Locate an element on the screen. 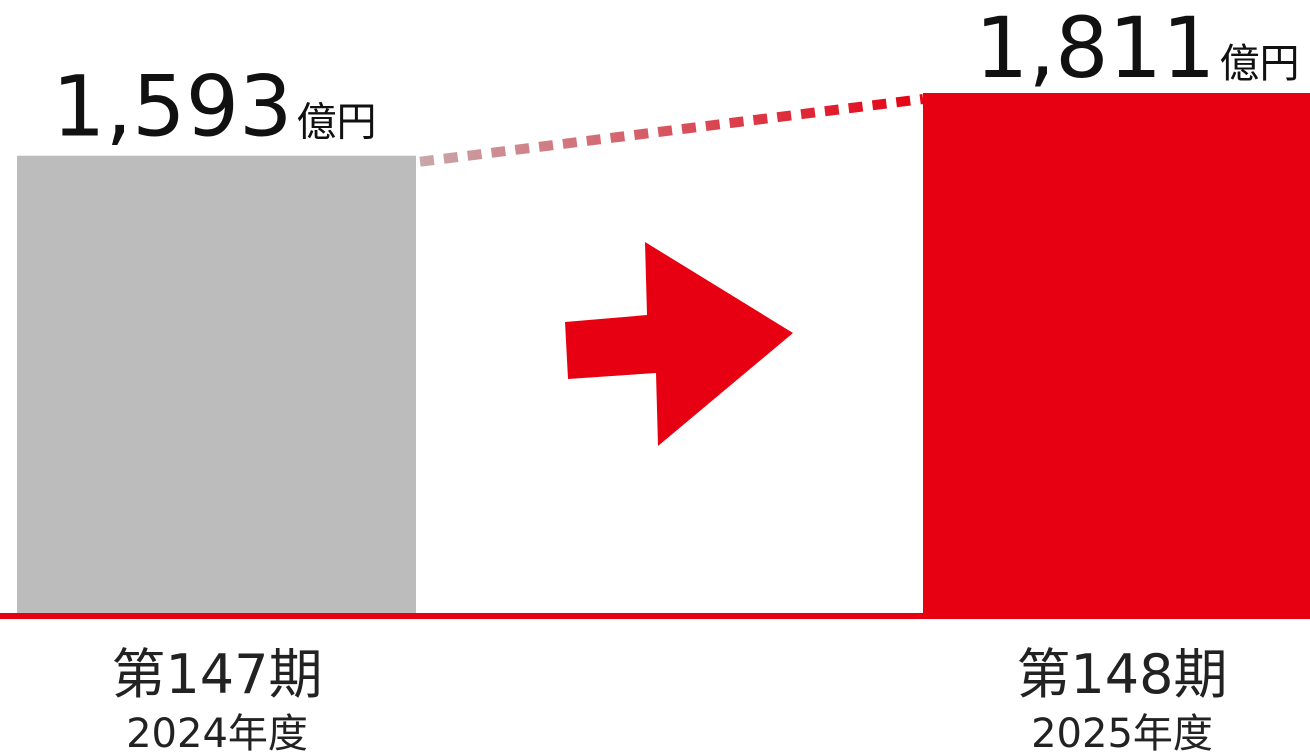 The height and width of the screenshot is (753, 1310). dashed-connector is located at coordinates (671, 130).